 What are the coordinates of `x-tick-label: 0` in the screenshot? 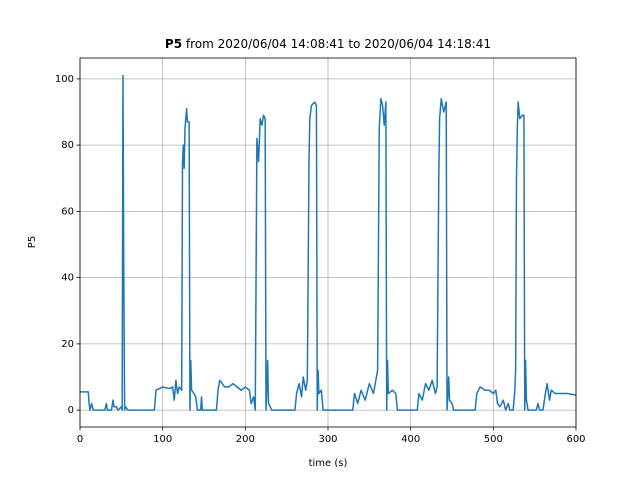 It's located at (80, 439).